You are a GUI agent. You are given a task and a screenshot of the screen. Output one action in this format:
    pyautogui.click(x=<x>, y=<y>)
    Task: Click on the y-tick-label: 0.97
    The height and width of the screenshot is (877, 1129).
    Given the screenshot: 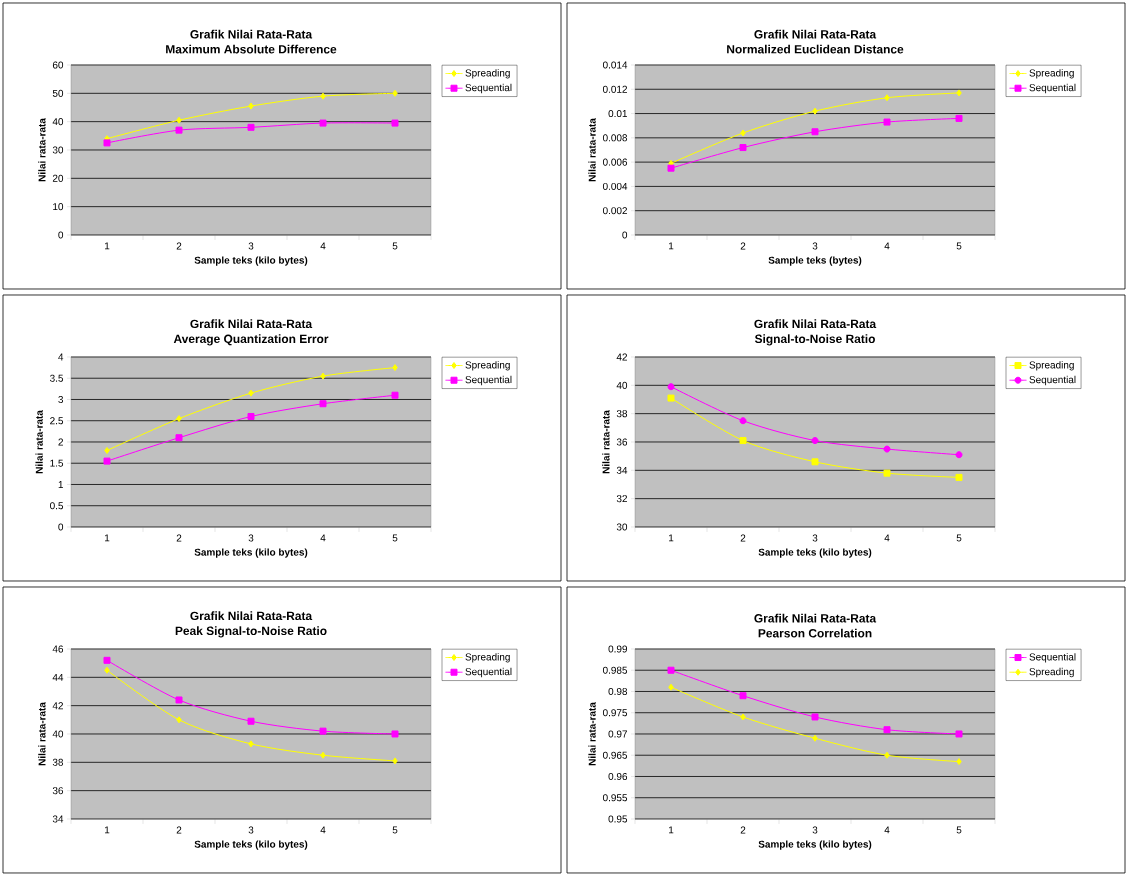 What is the action you would take?
    pyautogui.click(x=617, y=734)
    